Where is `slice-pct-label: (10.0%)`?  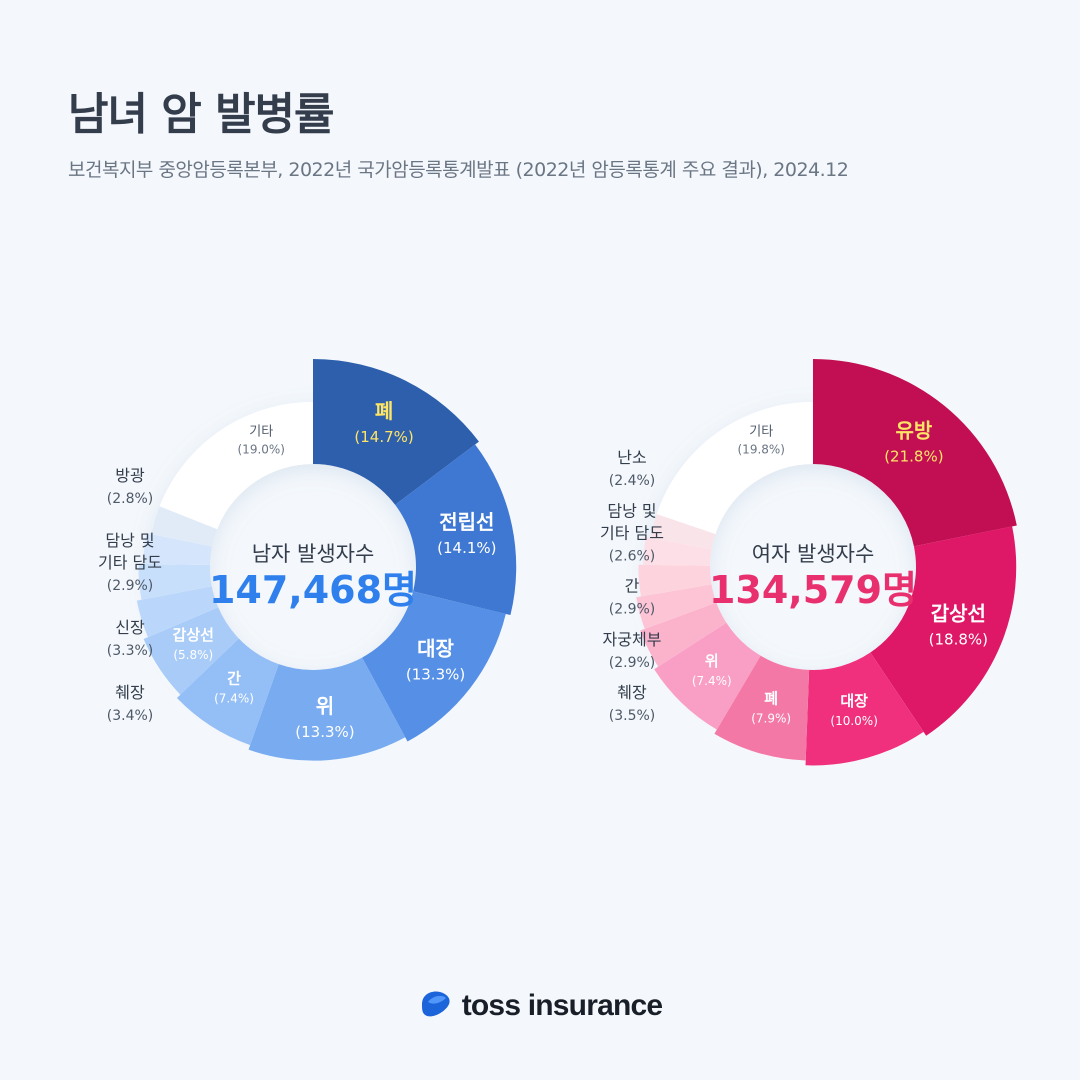 slice-pct-label: (10.0%) is located at coordinates (853, 721).